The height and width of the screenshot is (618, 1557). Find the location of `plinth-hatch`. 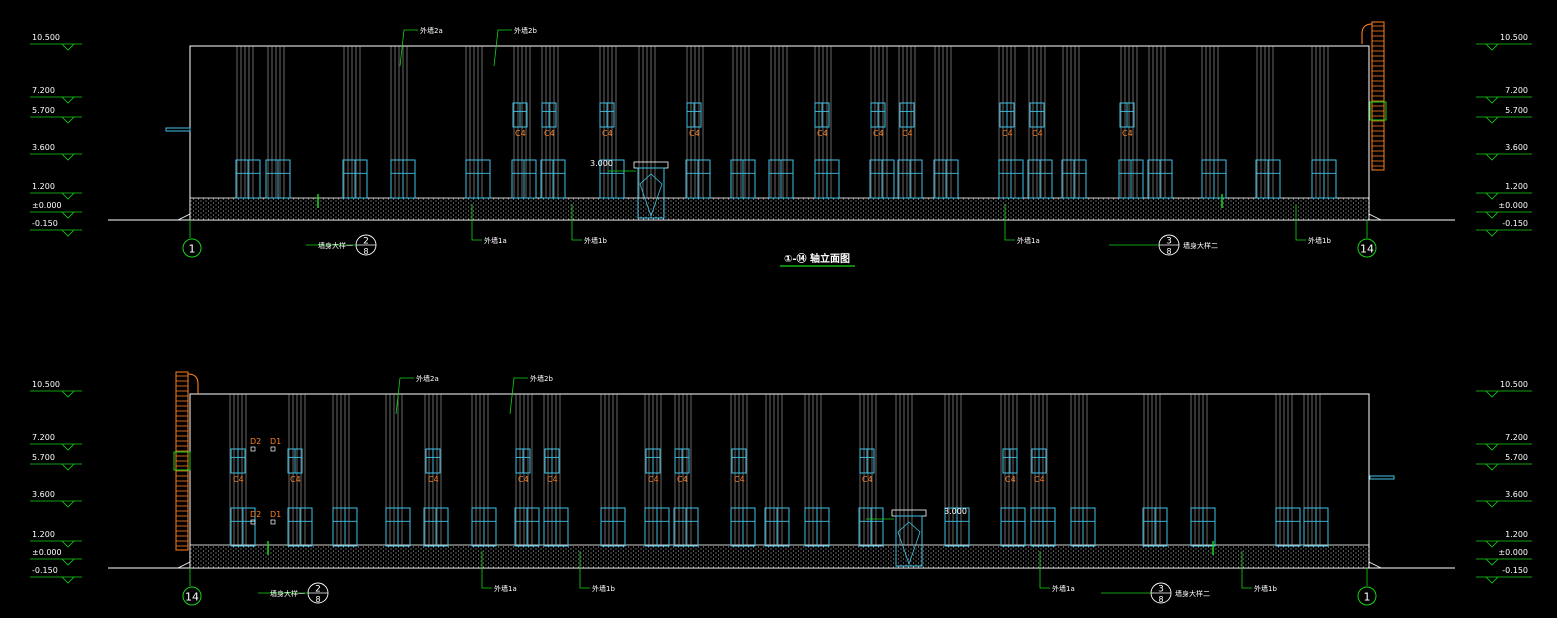

plinth-hatch is located at coordinates (779, 209).